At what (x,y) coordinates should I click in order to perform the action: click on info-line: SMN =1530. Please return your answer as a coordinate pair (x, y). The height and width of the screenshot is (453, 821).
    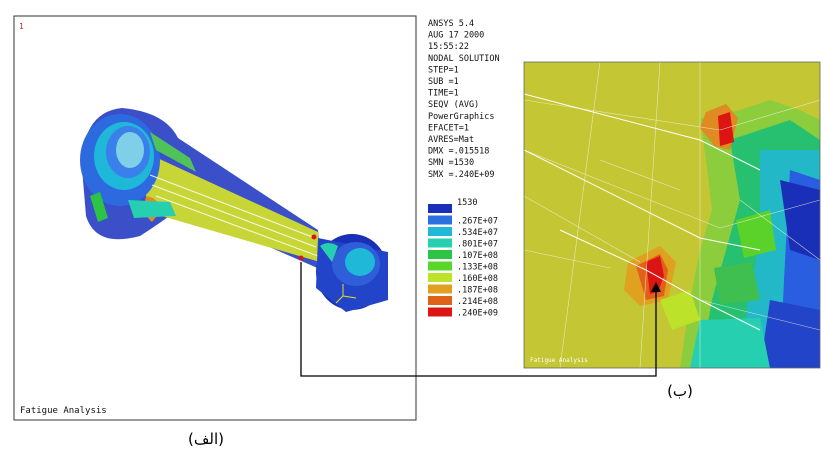
    Looking at the image, I should click on (451, 163).